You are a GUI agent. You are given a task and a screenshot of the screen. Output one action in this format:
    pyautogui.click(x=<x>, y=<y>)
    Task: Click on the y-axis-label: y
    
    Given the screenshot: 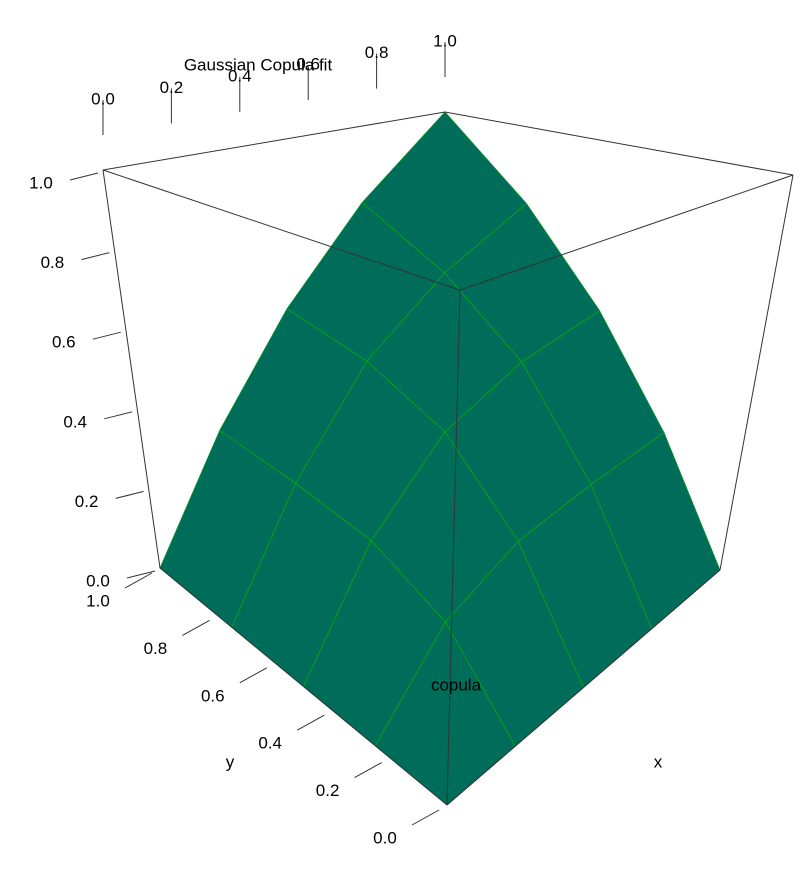 What is the action you would take?
    pyautogui.click(x=230, y=761)
    